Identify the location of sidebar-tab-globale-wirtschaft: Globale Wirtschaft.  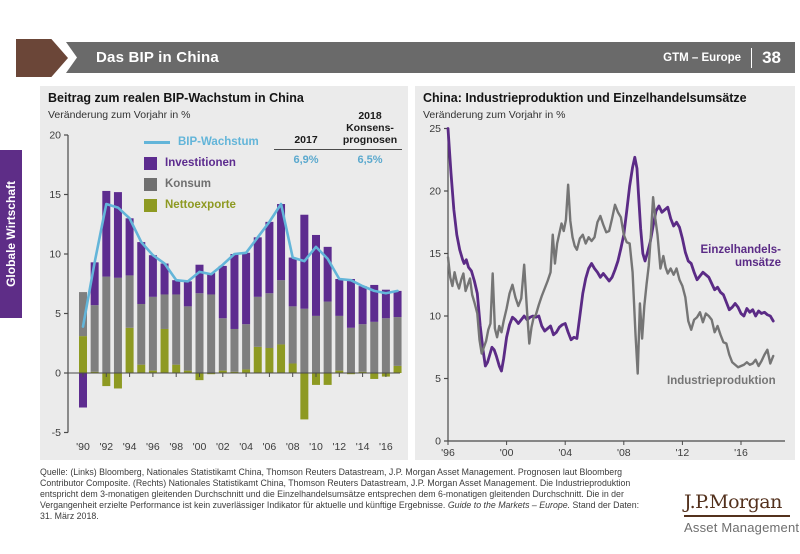
(11, 234).